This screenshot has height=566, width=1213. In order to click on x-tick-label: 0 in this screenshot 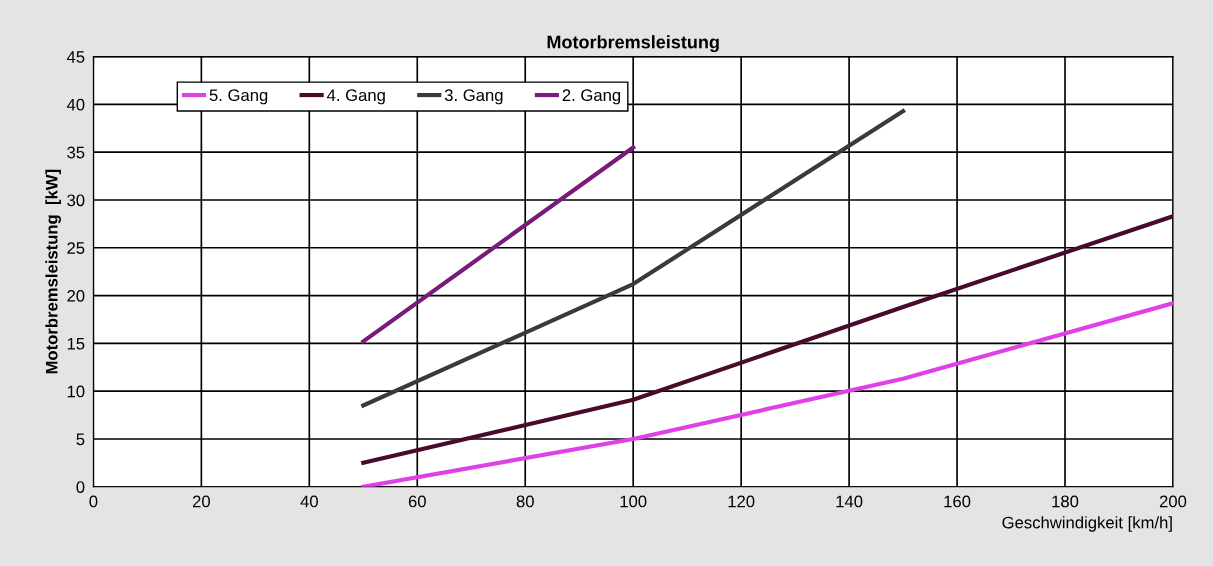, I will do `click(93, 501)`.